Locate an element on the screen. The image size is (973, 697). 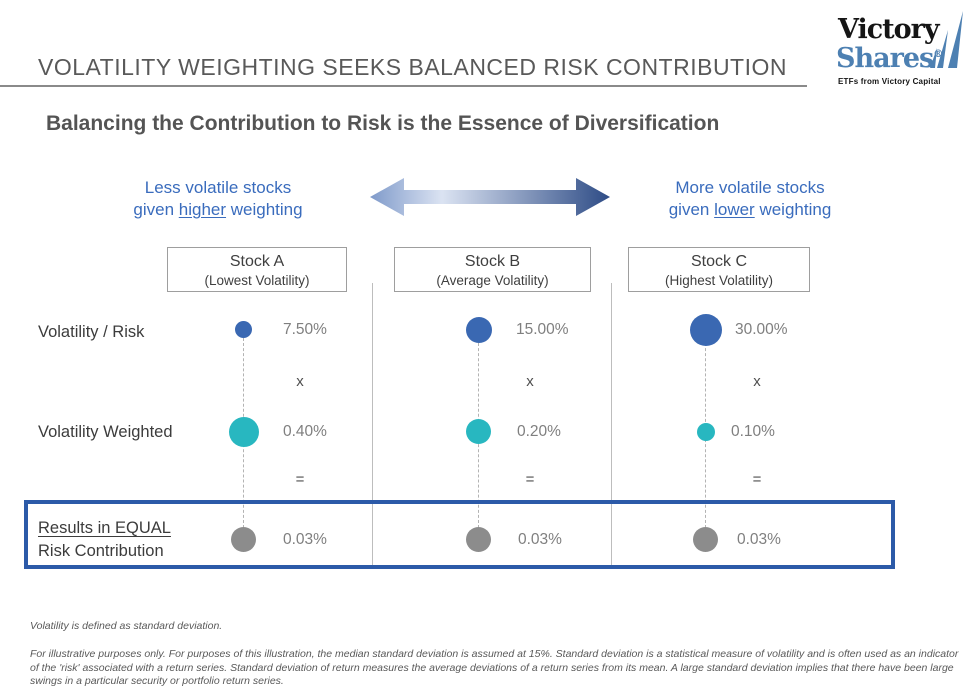
stock-c-name: Stock C is located at coordinates (718, 261).